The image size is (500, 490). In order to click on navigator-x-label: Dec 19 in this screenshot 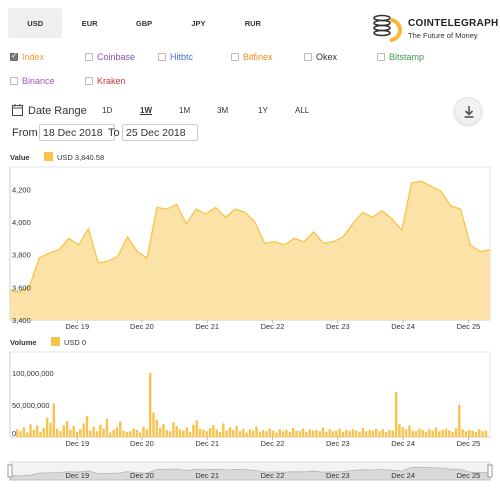, I will do `click(77, 475)`.